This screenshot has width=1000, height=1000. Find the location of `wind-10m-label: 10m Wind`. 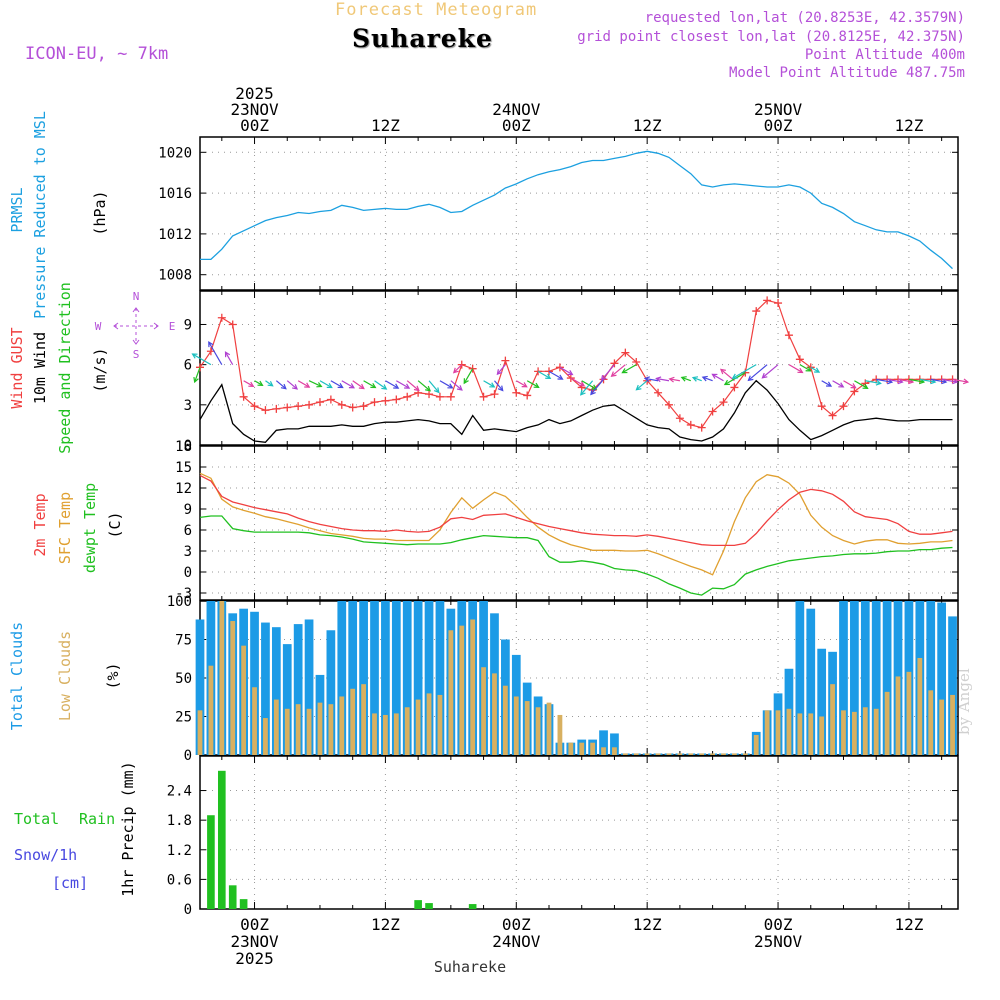

wind-10m-label: 10m Wind is located at coordinates (40, 368).